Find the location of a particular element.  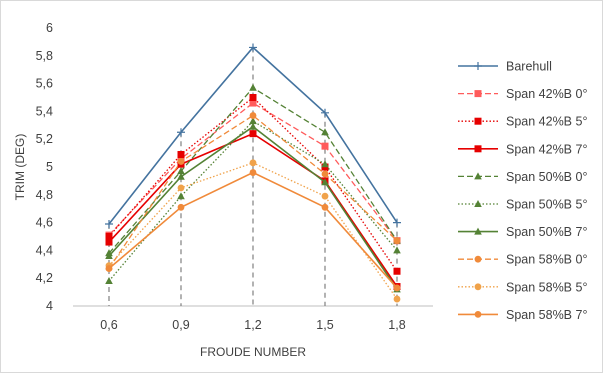

y-tick-label: 4,2 is located at coordinates (44, 278).